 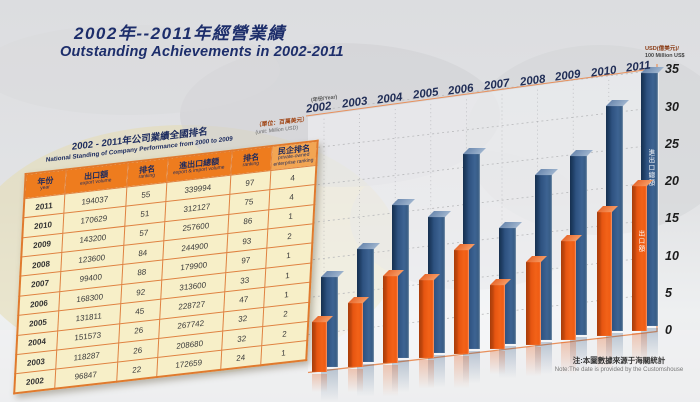 What do you see at coordinates (650, 167) in the screenshot?
I see `legend-total-label: 進出口總額` at bounding box center [650, 167].